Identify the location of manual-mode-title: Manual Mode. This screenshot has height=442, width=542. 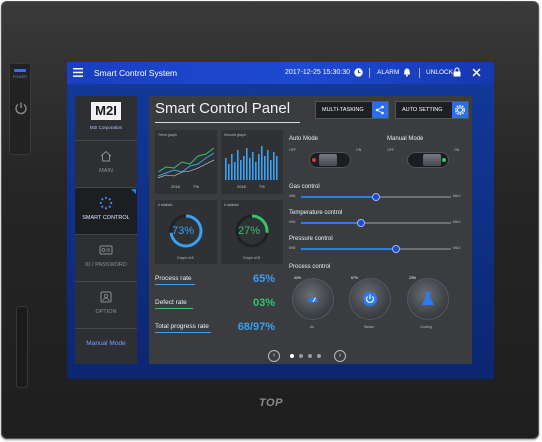
(405, 139).